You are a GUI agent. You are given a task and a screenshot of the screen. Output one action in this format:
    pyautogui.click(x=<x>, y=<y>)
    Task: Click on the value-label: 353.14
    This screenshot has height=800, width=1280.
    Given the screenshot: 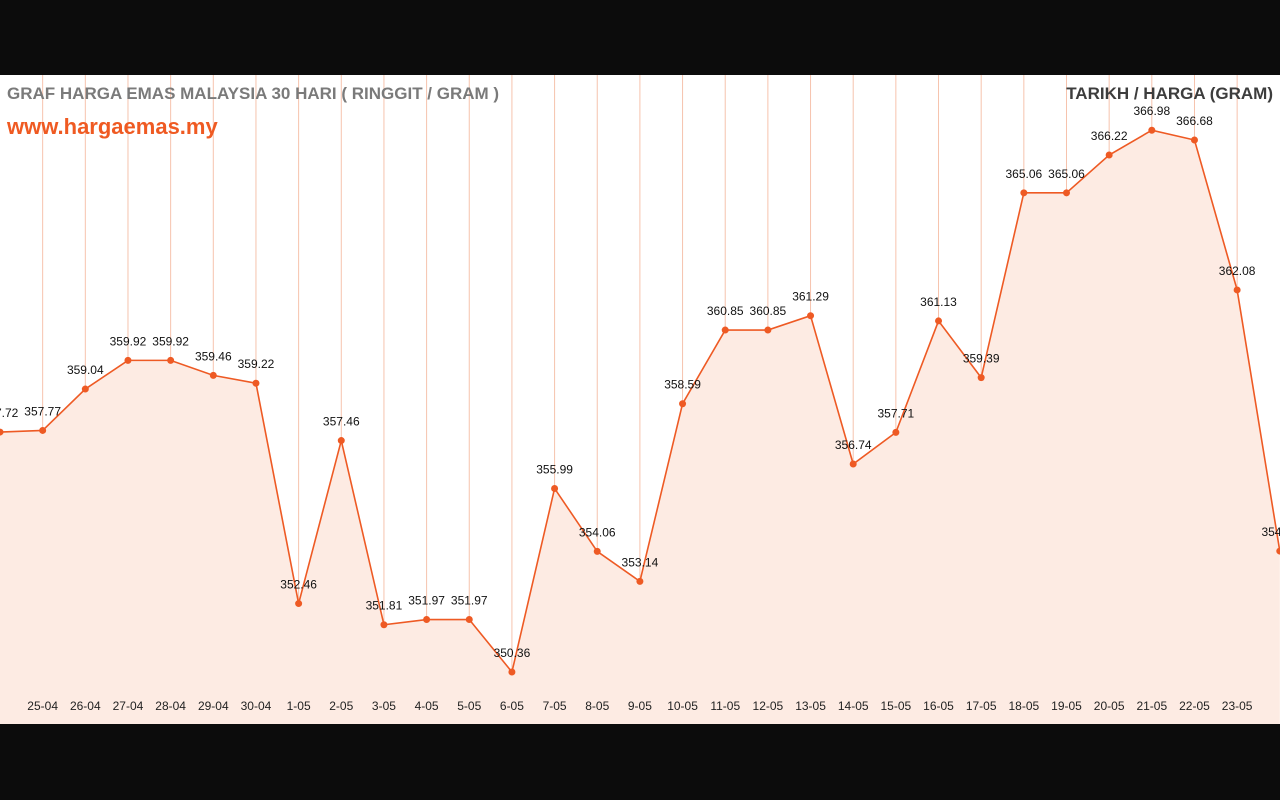 What is the action you would take?
    pyautogui.click(x=640, y=562)
    